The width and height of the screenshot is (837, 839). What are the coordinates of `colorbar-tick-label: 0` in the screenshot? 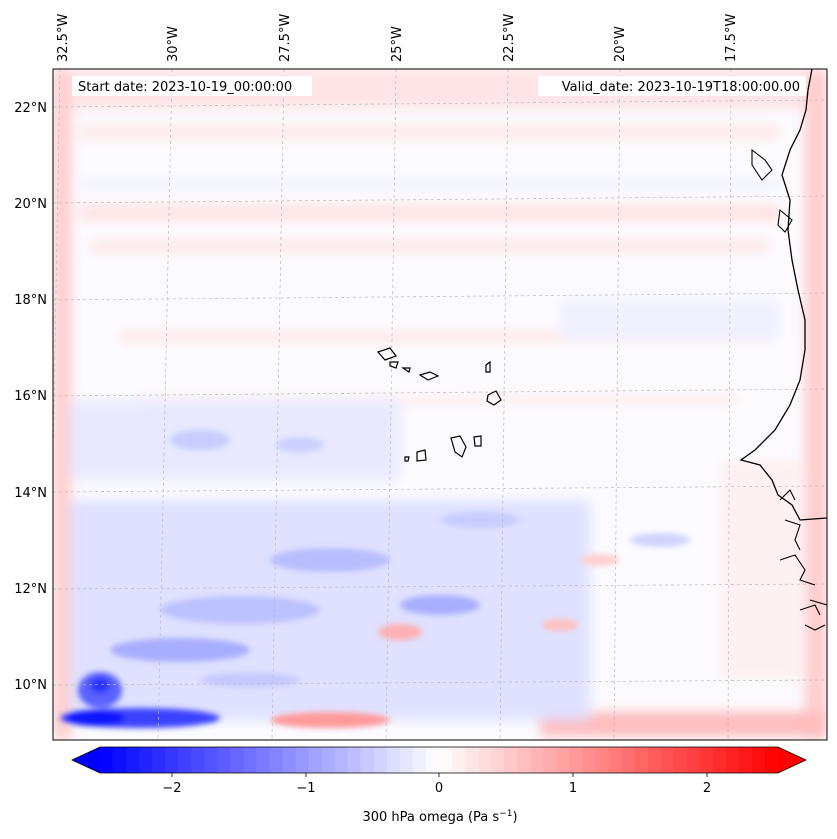 It's located at (439, 788).